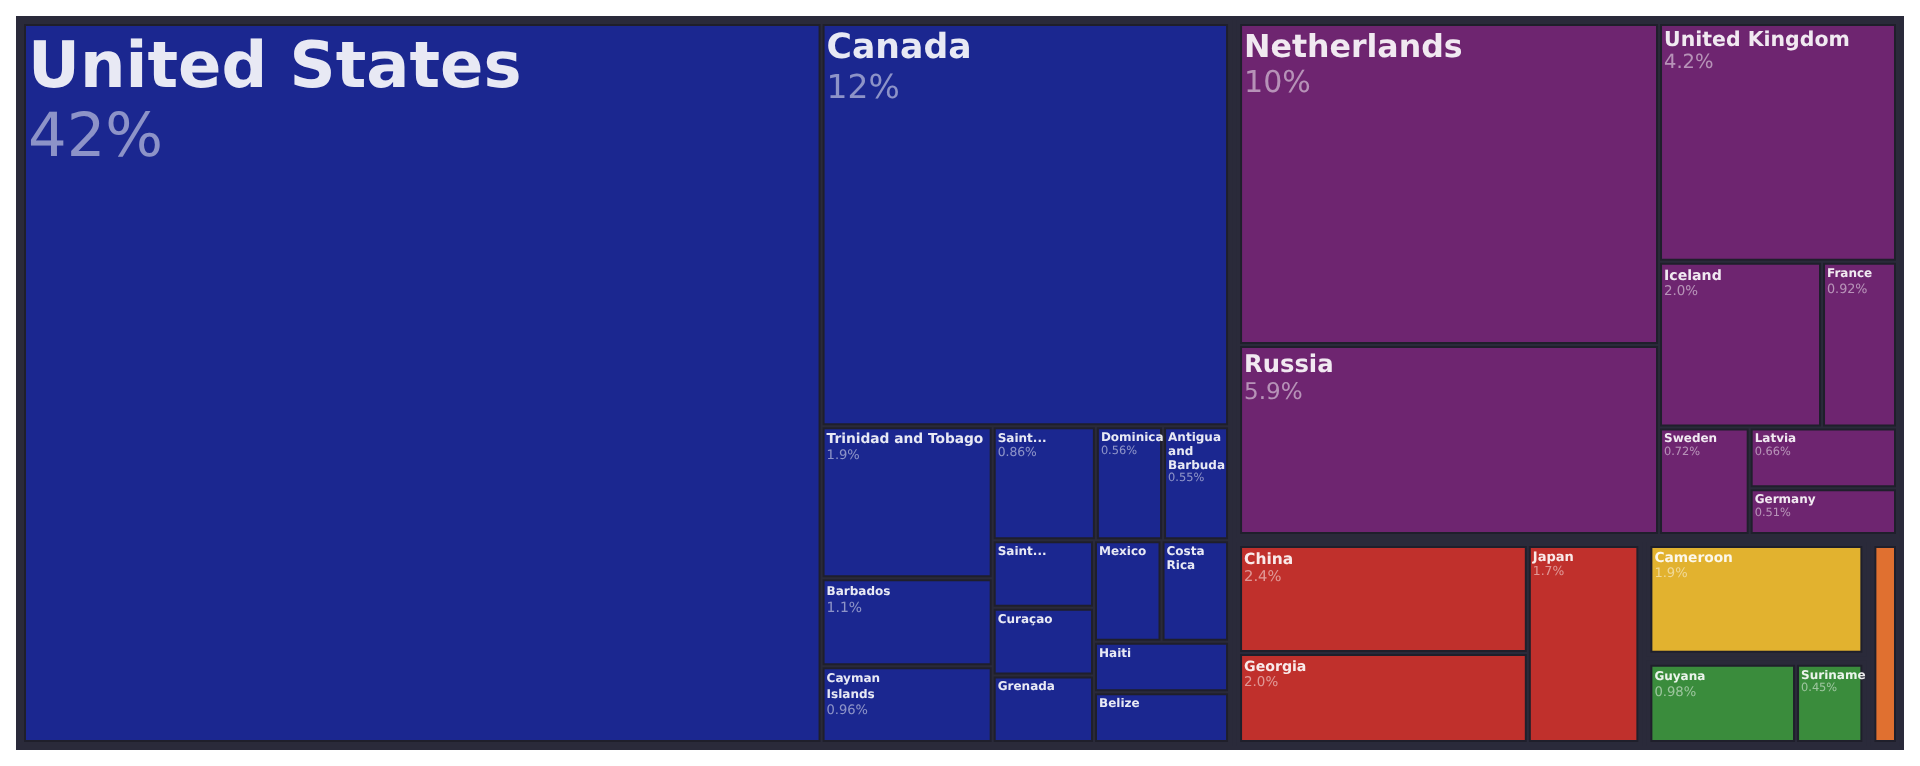  Describe the element at coordinates (1689, 62) in the screenshot. I see `data-label: 4.2%` at that location.